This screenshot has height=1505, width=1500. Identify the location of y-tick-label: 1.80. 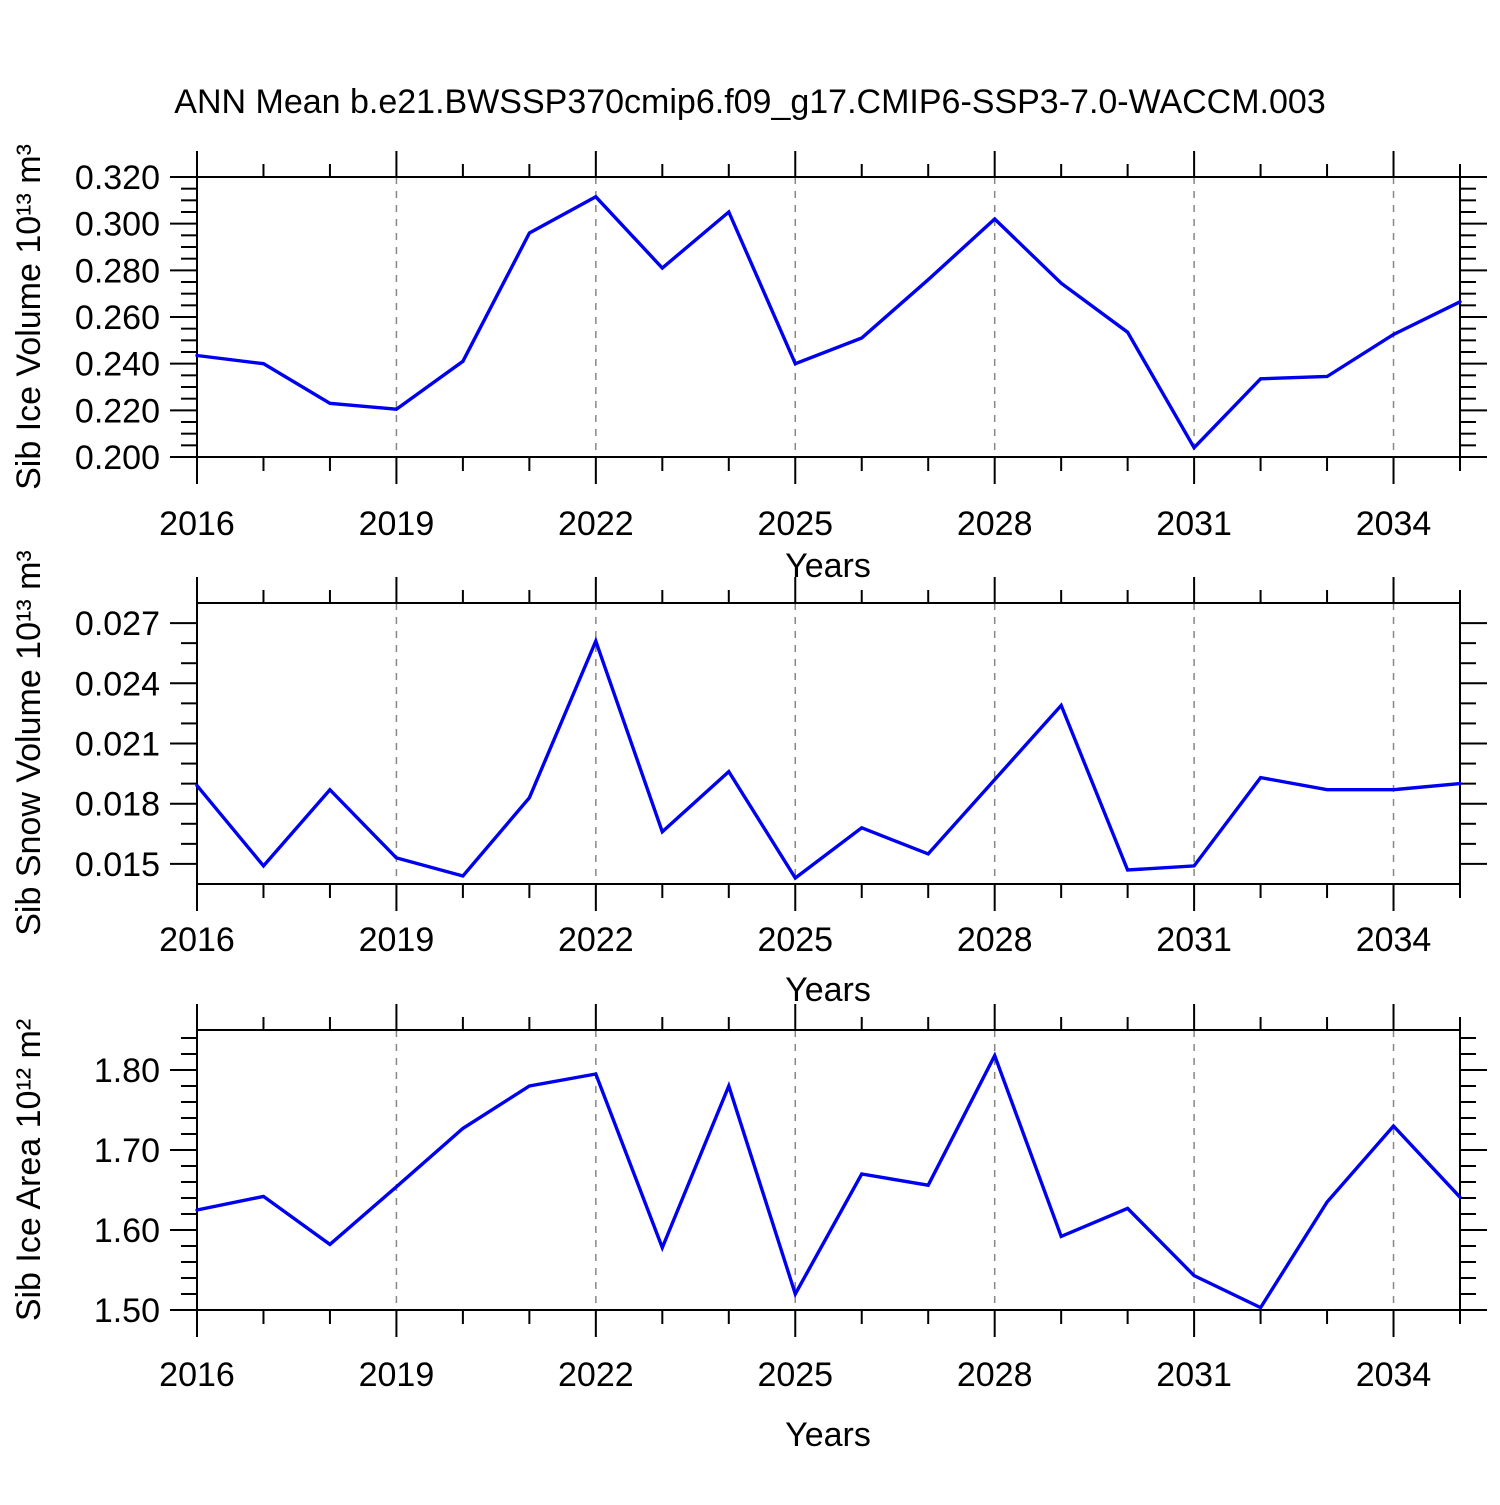
(127, 1071).